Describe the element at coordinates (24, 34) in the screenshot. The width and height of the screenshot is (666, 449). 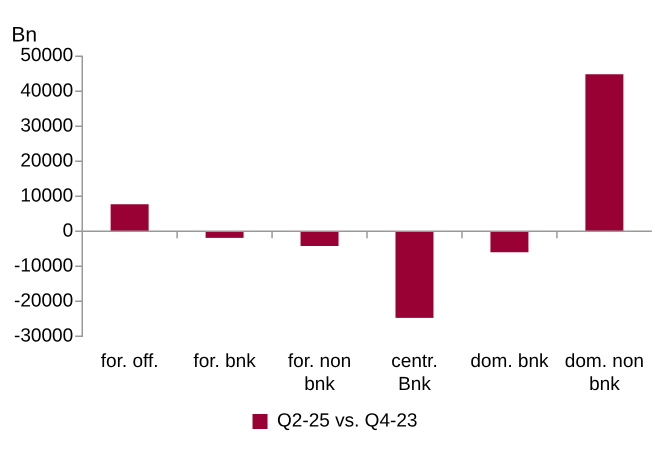
I see `y-axis-title: Bn` at that location.